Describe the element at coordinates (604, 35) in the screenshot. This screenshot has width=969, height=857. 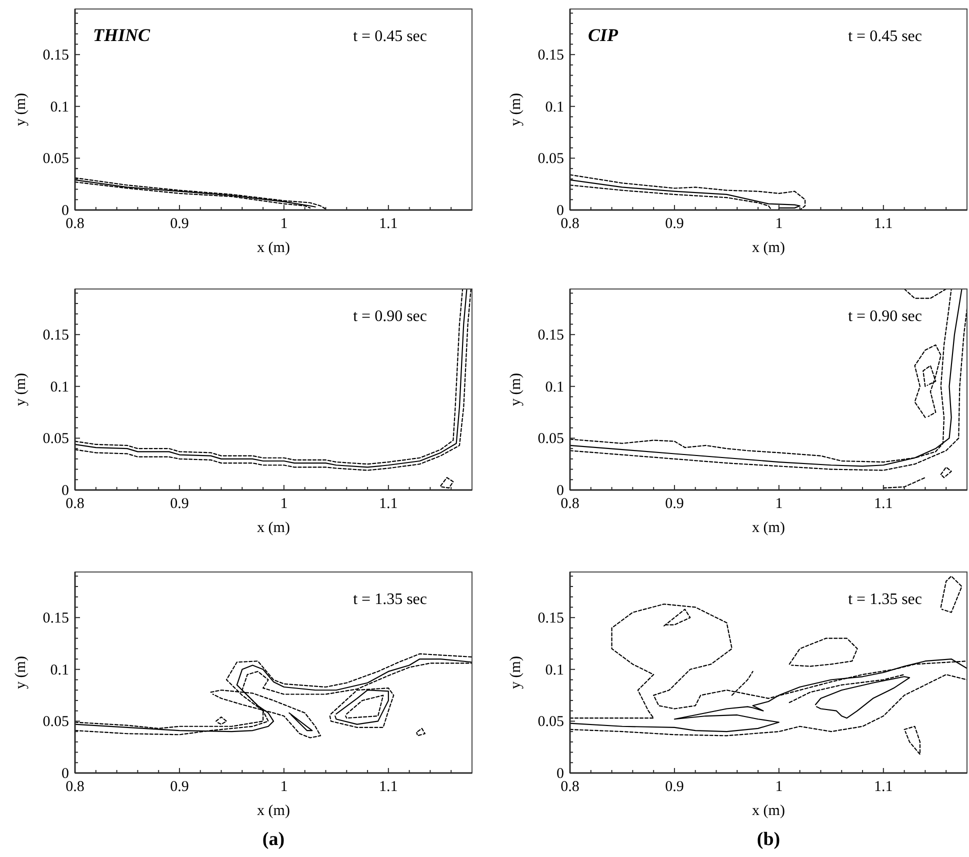
I see `text: CIP` at that location.